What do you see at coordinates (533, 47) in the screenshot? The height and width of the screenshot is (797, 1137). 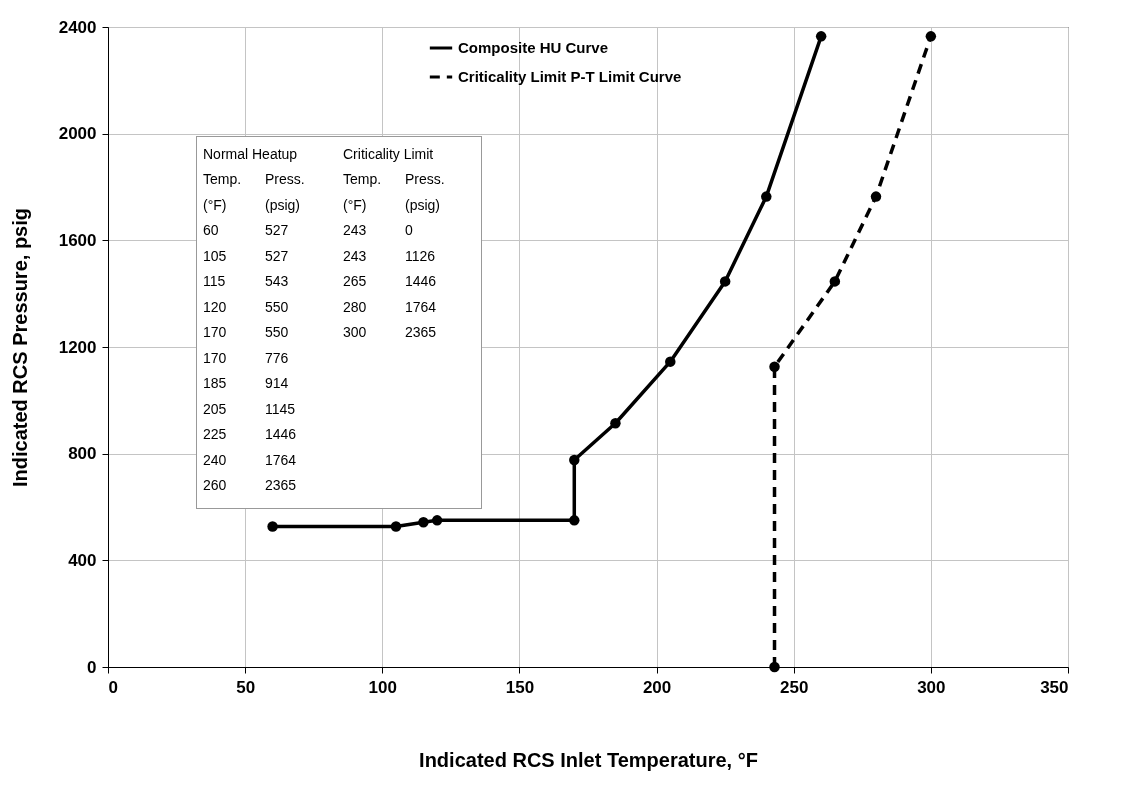 I see `legend-label: Composite HU Curve` at bounding box center [533, 47].